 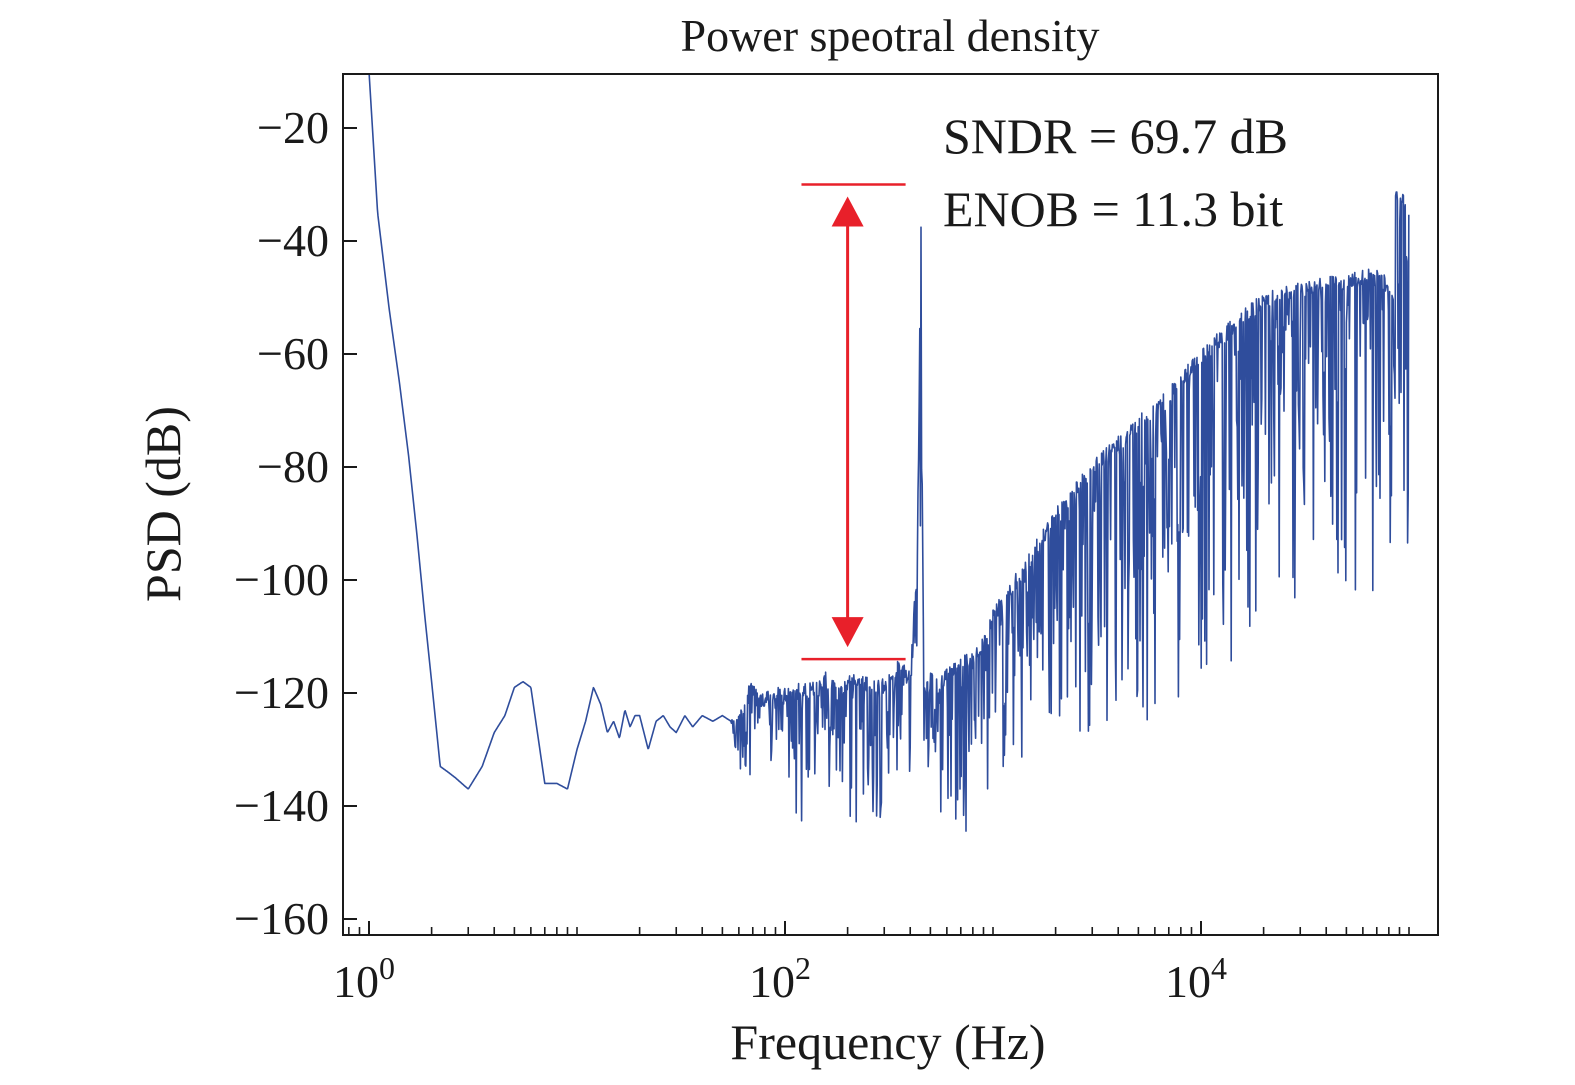 What do you see at coordinates (364, 978) in the screenshot?
I see `x-tick-label: 10⁰` at bounding box center [364, 978].